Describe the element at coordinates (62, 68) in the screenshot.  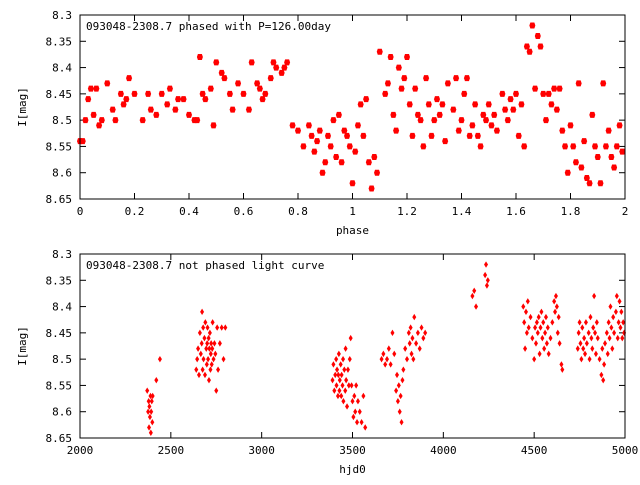
I see `y-tick-label: 8.4` at that location.